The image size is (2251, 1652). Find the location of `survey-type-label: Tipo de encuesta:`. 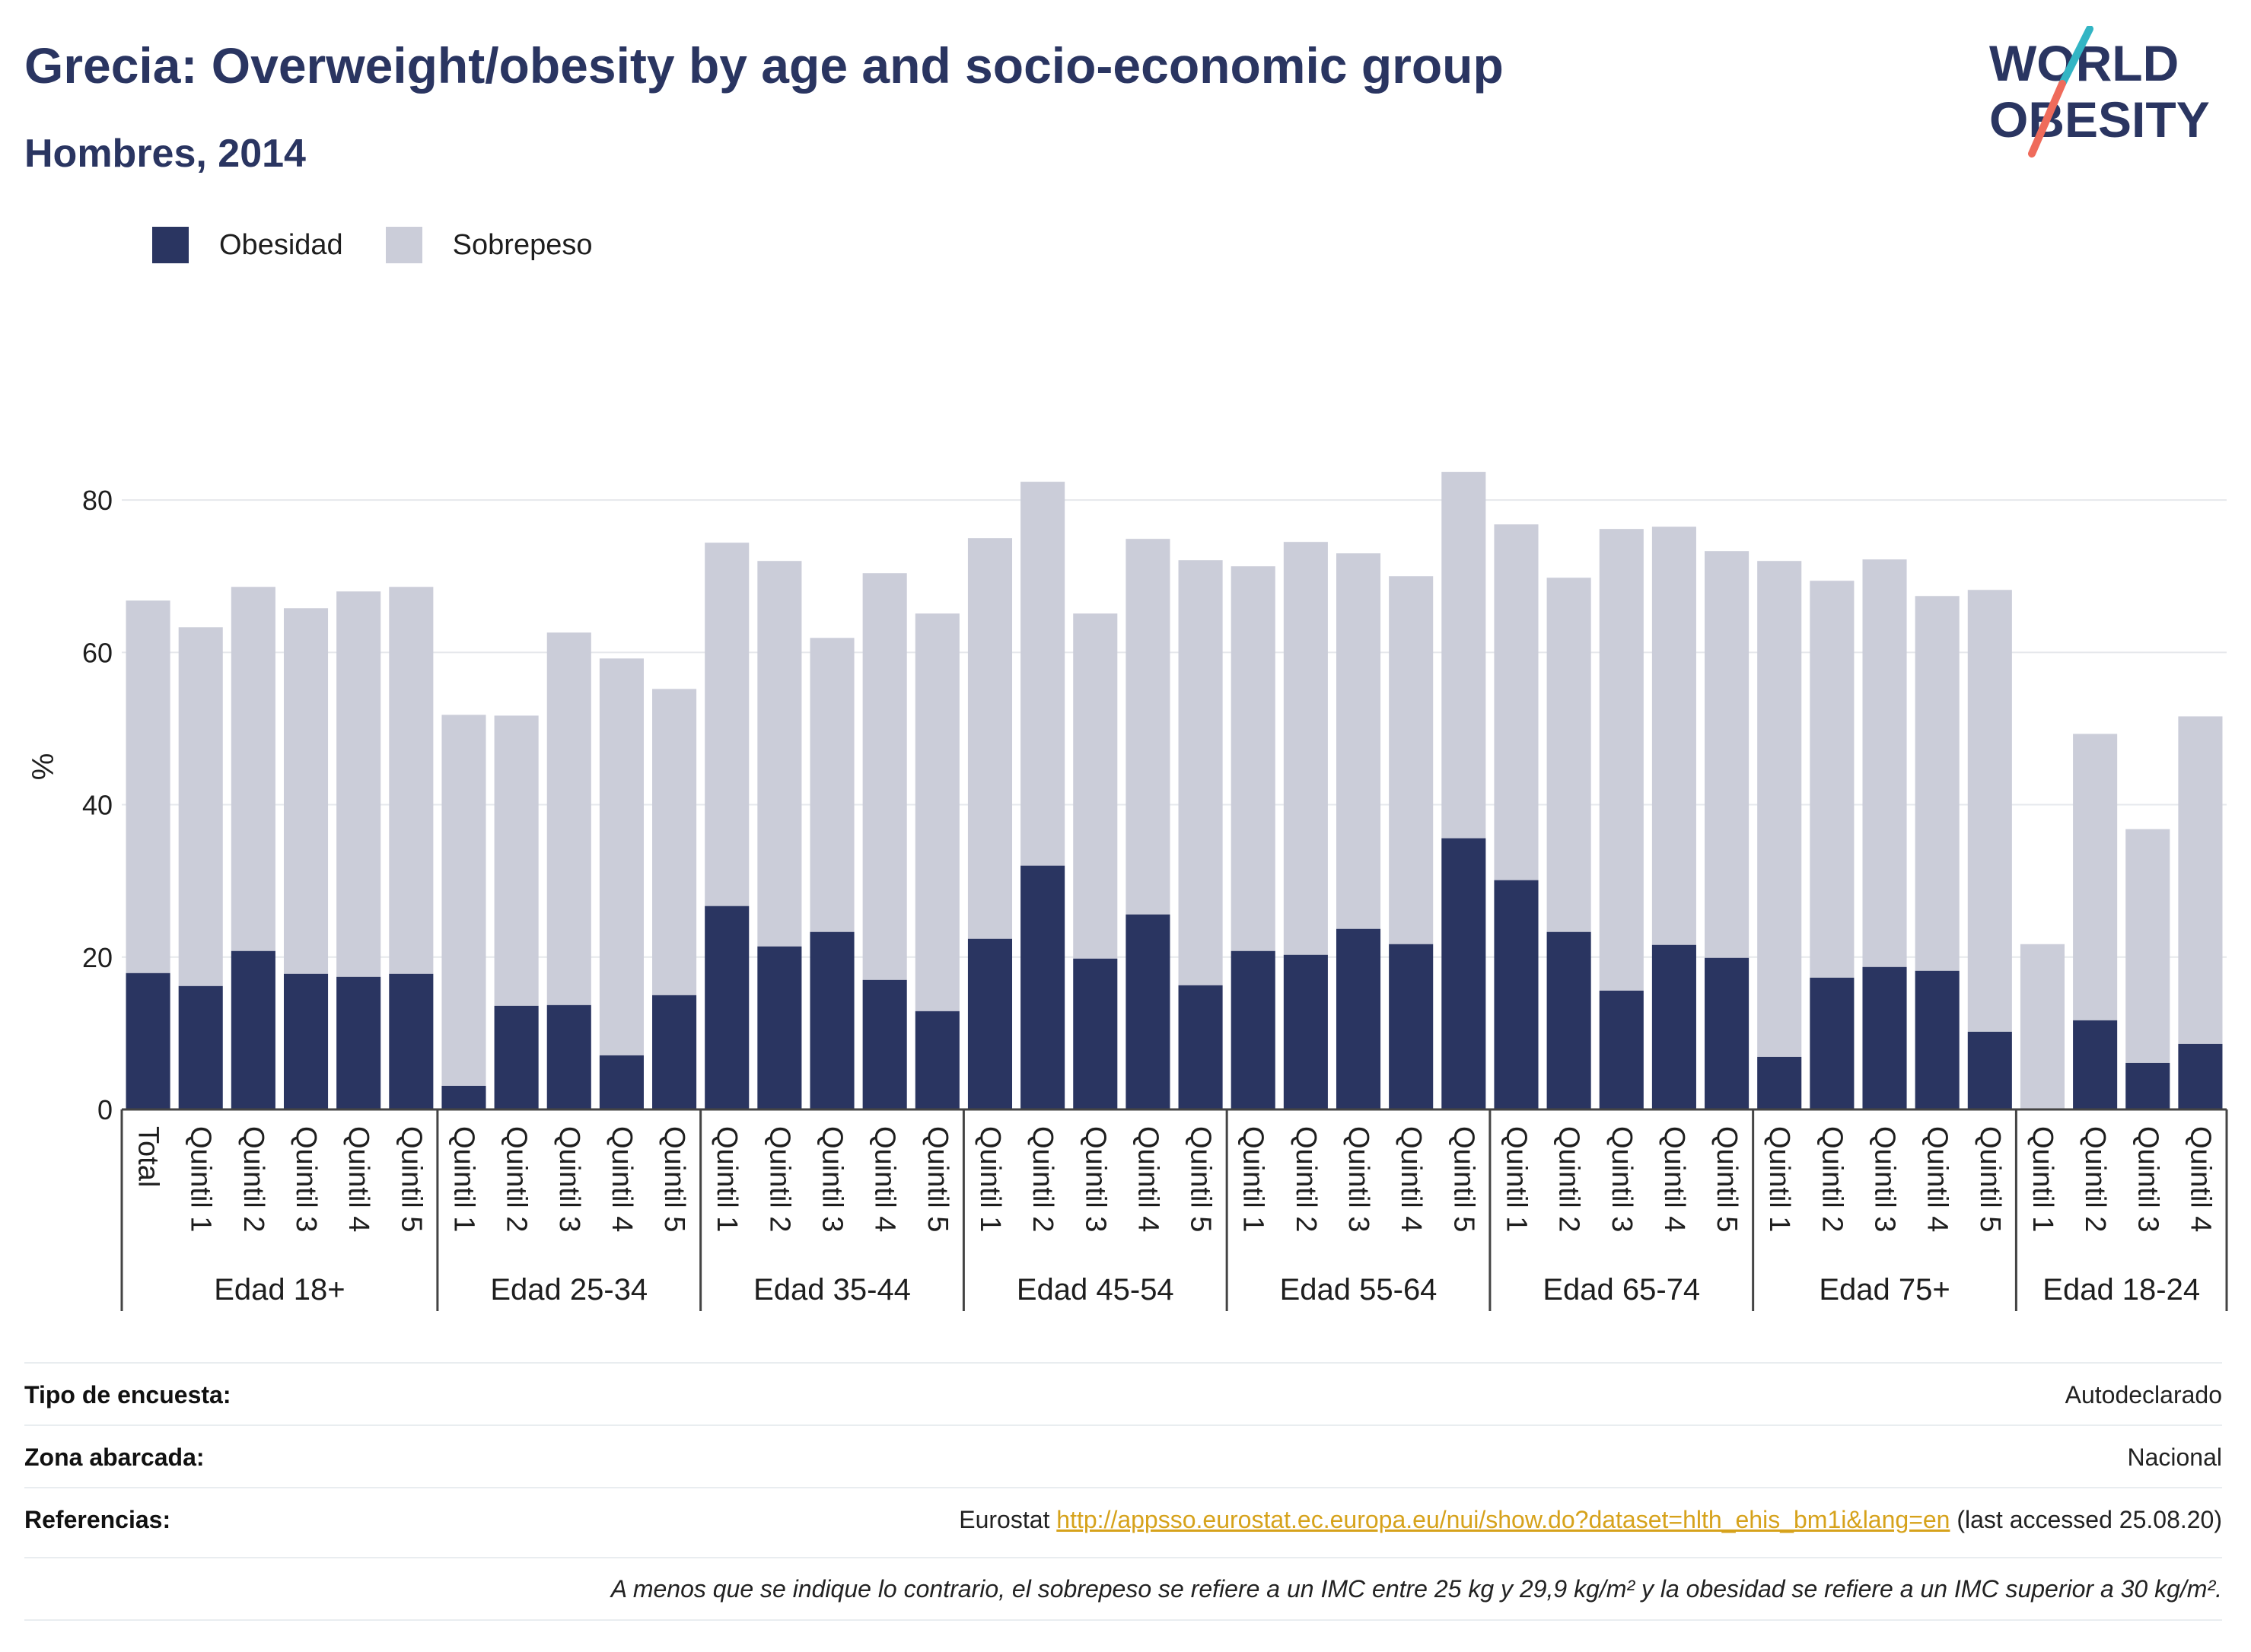

survey-type-label: Tipo de encuesta: is located at coordinates (127, 1394).